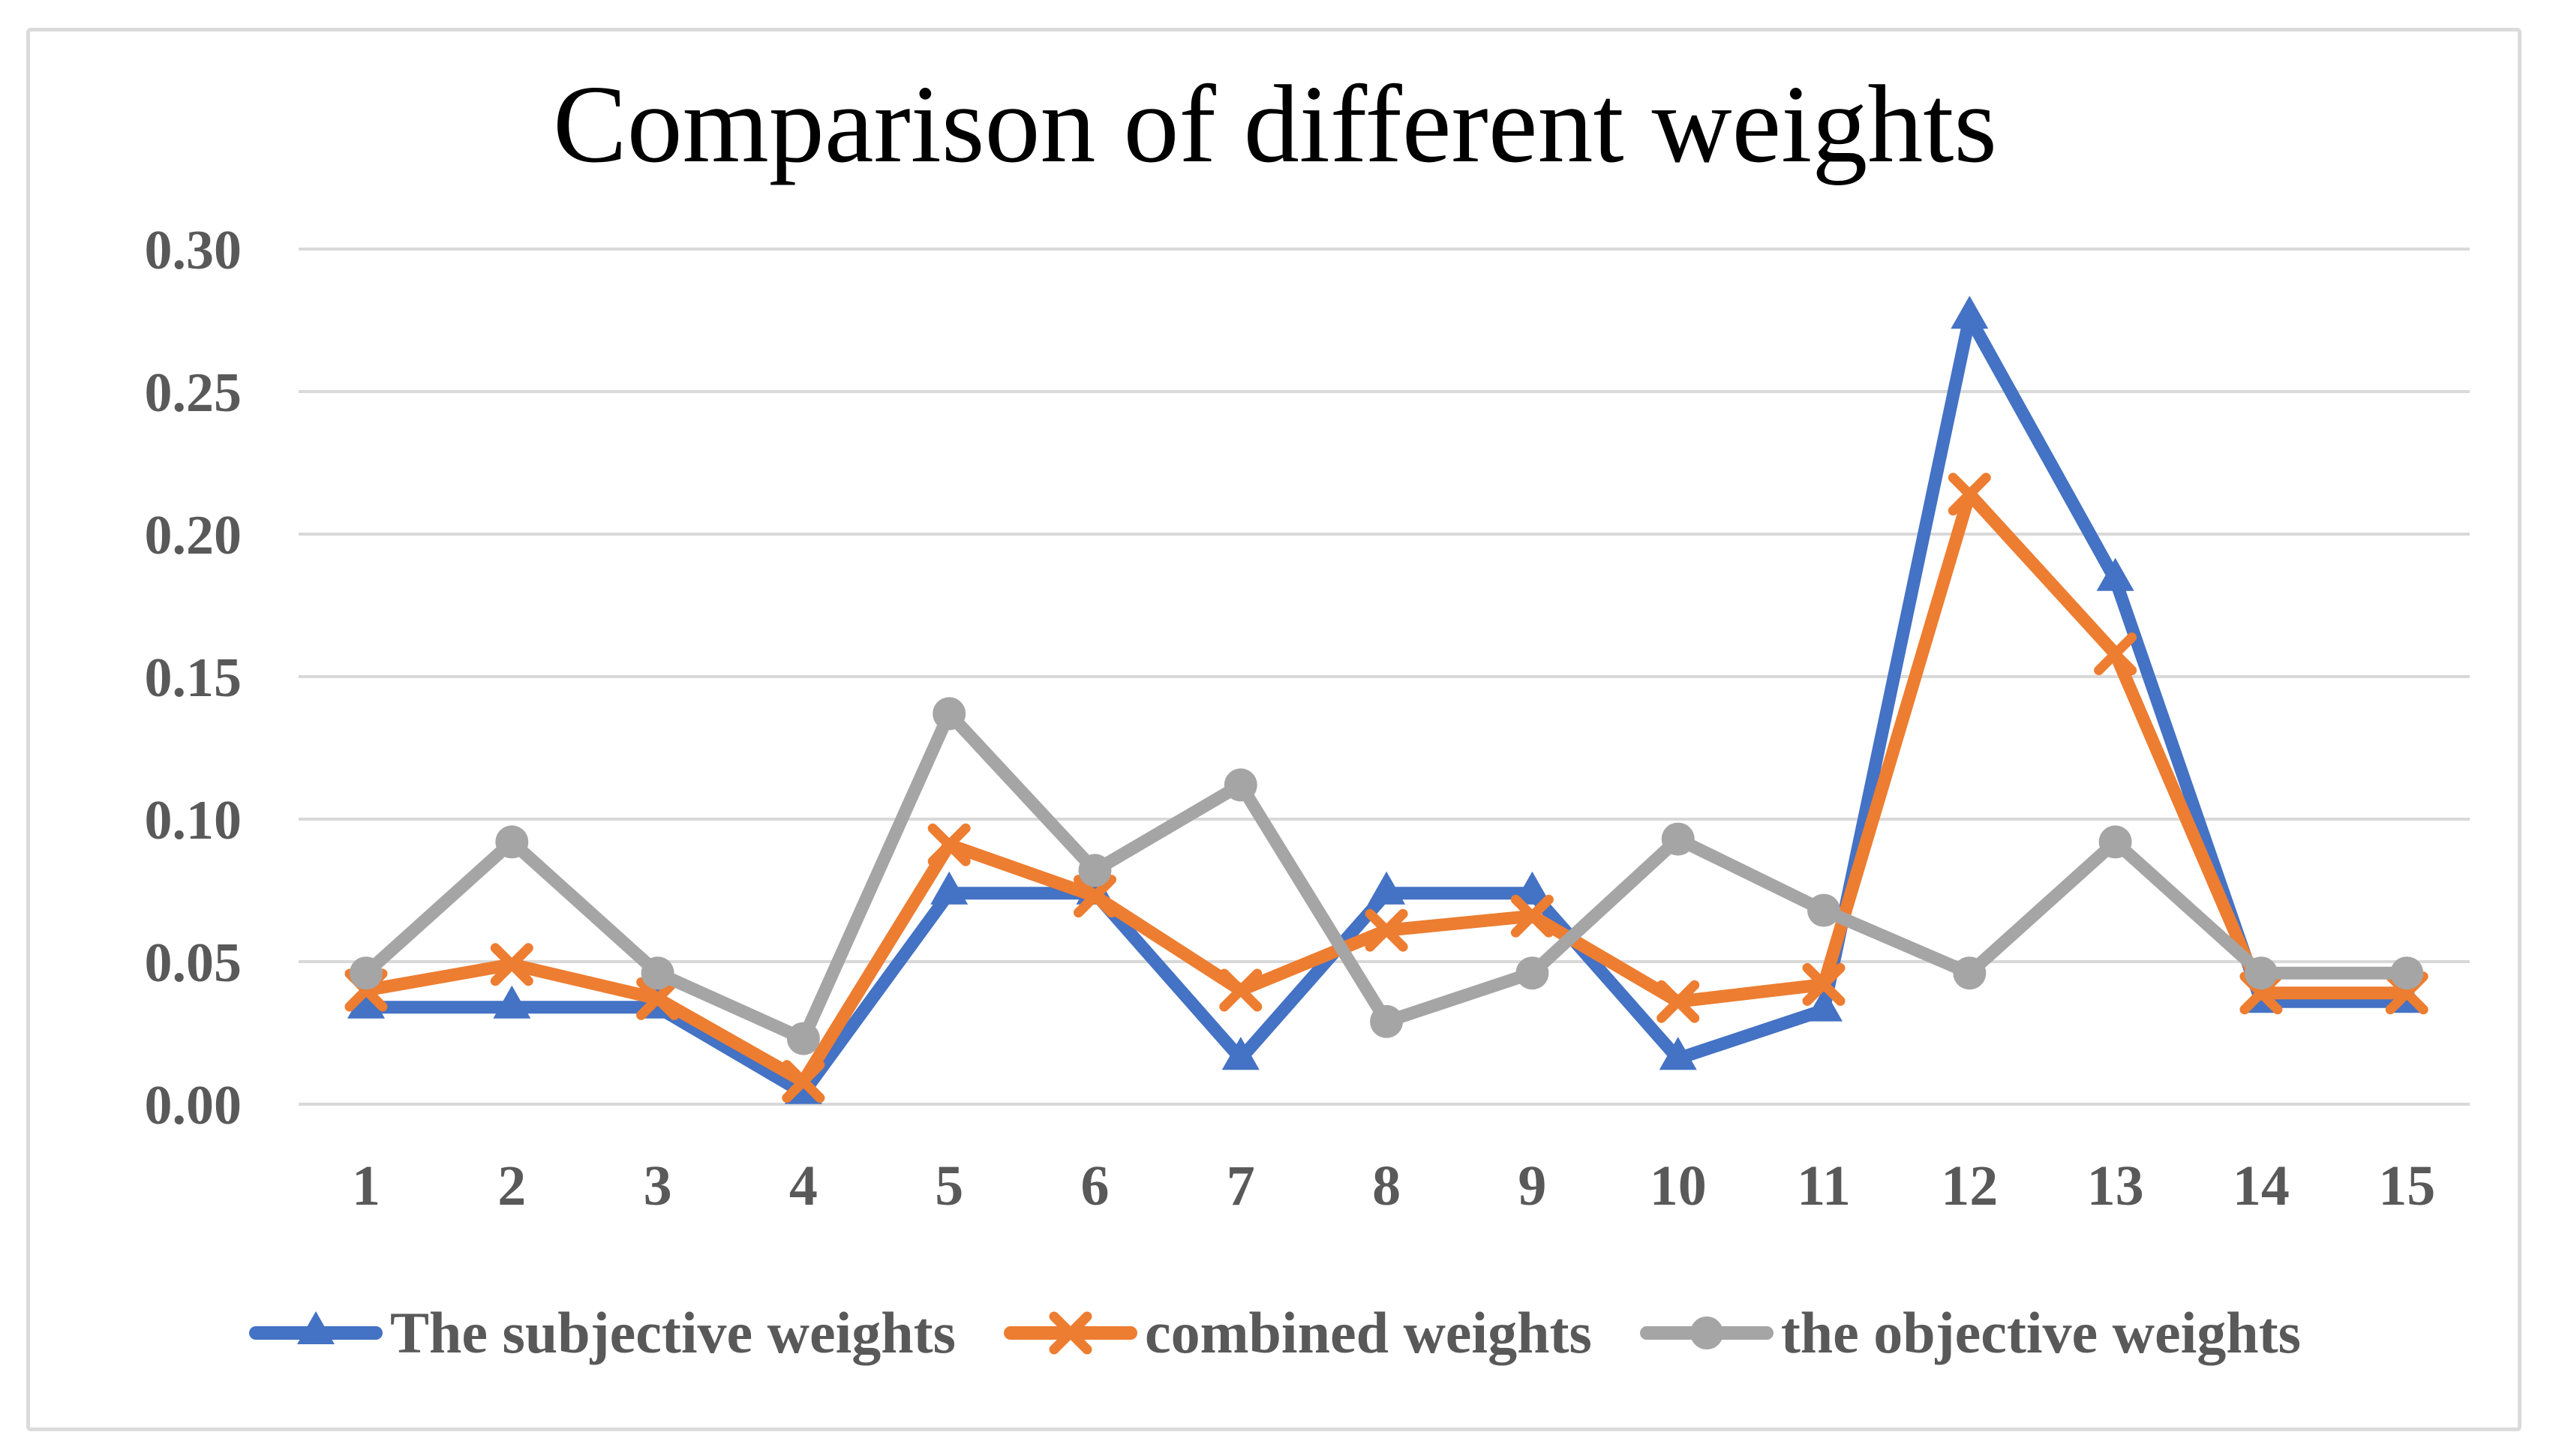 Image resolution: width=2550 pixels, height=1456 pixels. Describe the element at coordinates (2261, 1185) in the screenshot. I see `x-tick-label: 14` at that location.